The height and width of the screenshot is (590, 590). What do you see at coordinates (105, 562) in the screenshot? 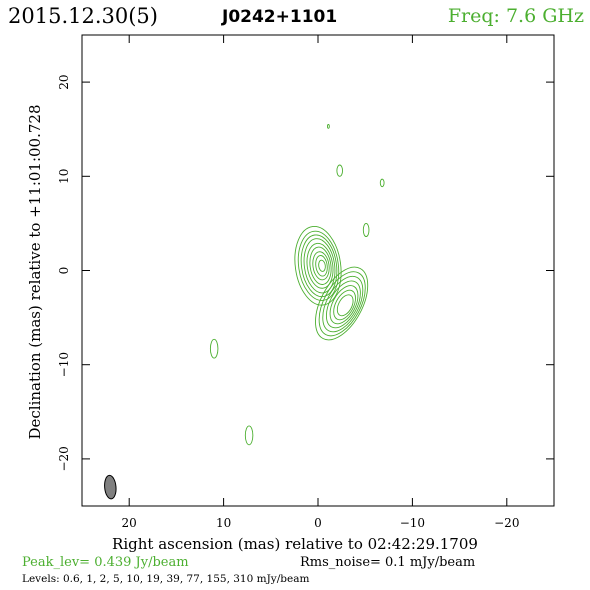
I see `peak-level: Peak_lev= 0.439 Jy/beam` at bounding box center [105, 562].